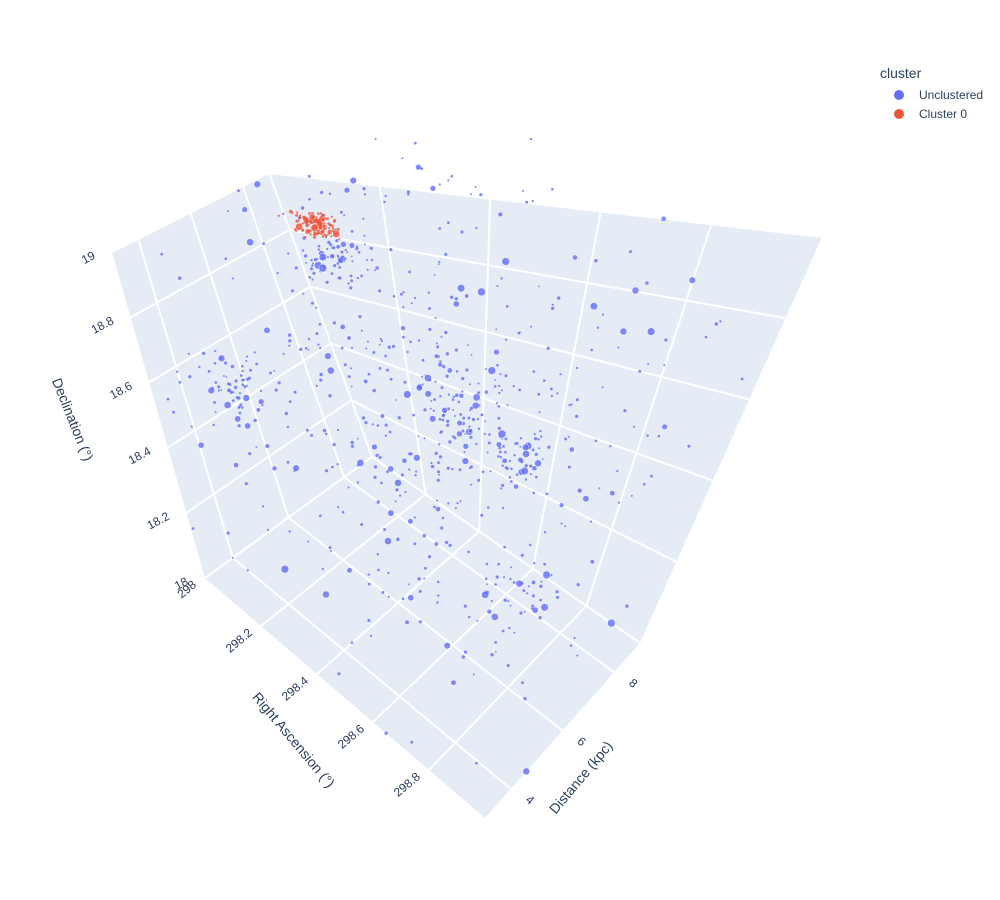  What do you see at coordinates (566, 390) in the screenshot?
I see `grid-x-back` at bounding box center [566, 390].